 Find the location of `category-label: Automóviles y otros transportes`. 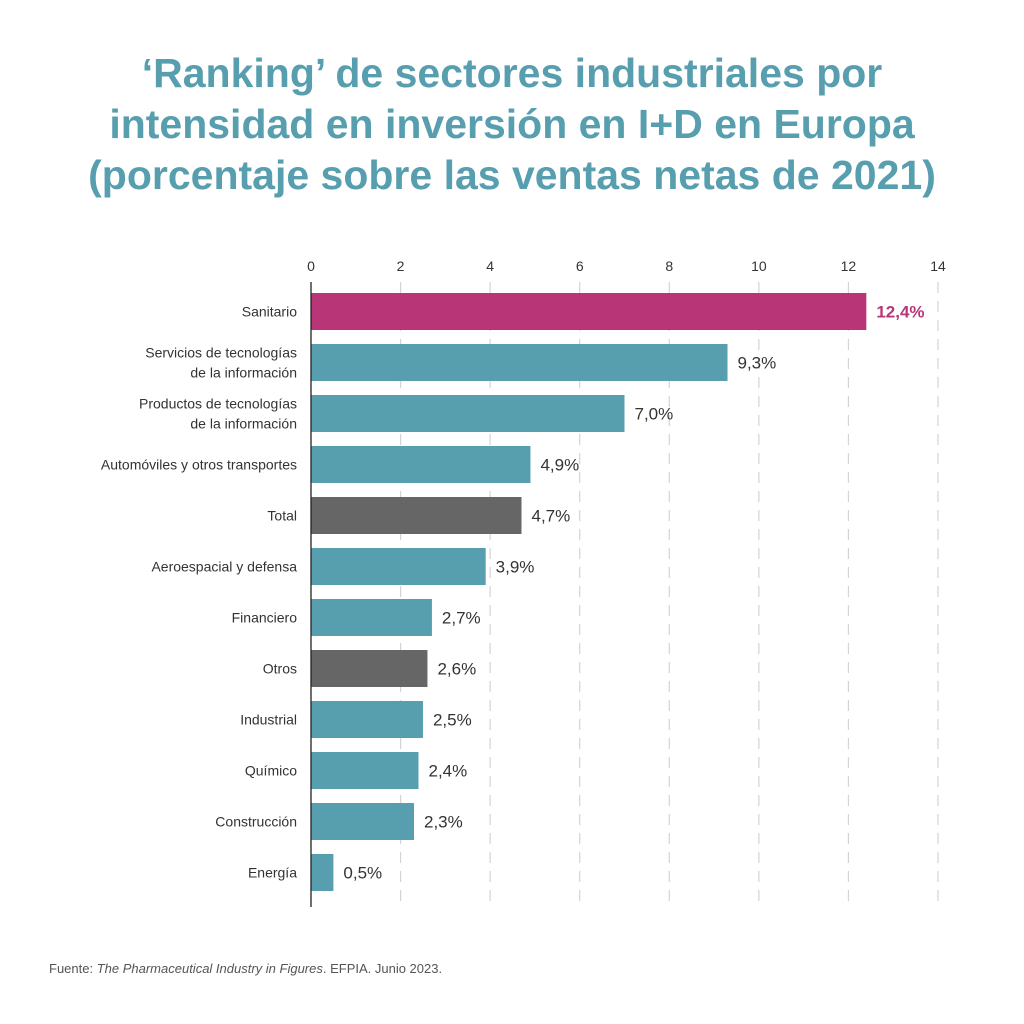

category-label: Automóviles y otros transportes is located at coordinates (199, 465).